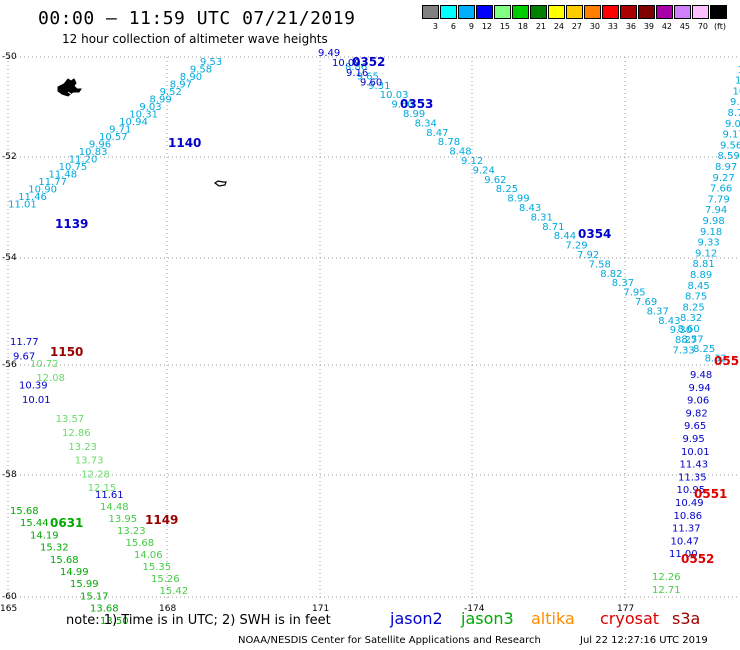 The height and width of the screenshot is (650, 740). Describe the element at coordinates (449, 142) in the screenshot. I see `swh-value: 8.78` at that location.